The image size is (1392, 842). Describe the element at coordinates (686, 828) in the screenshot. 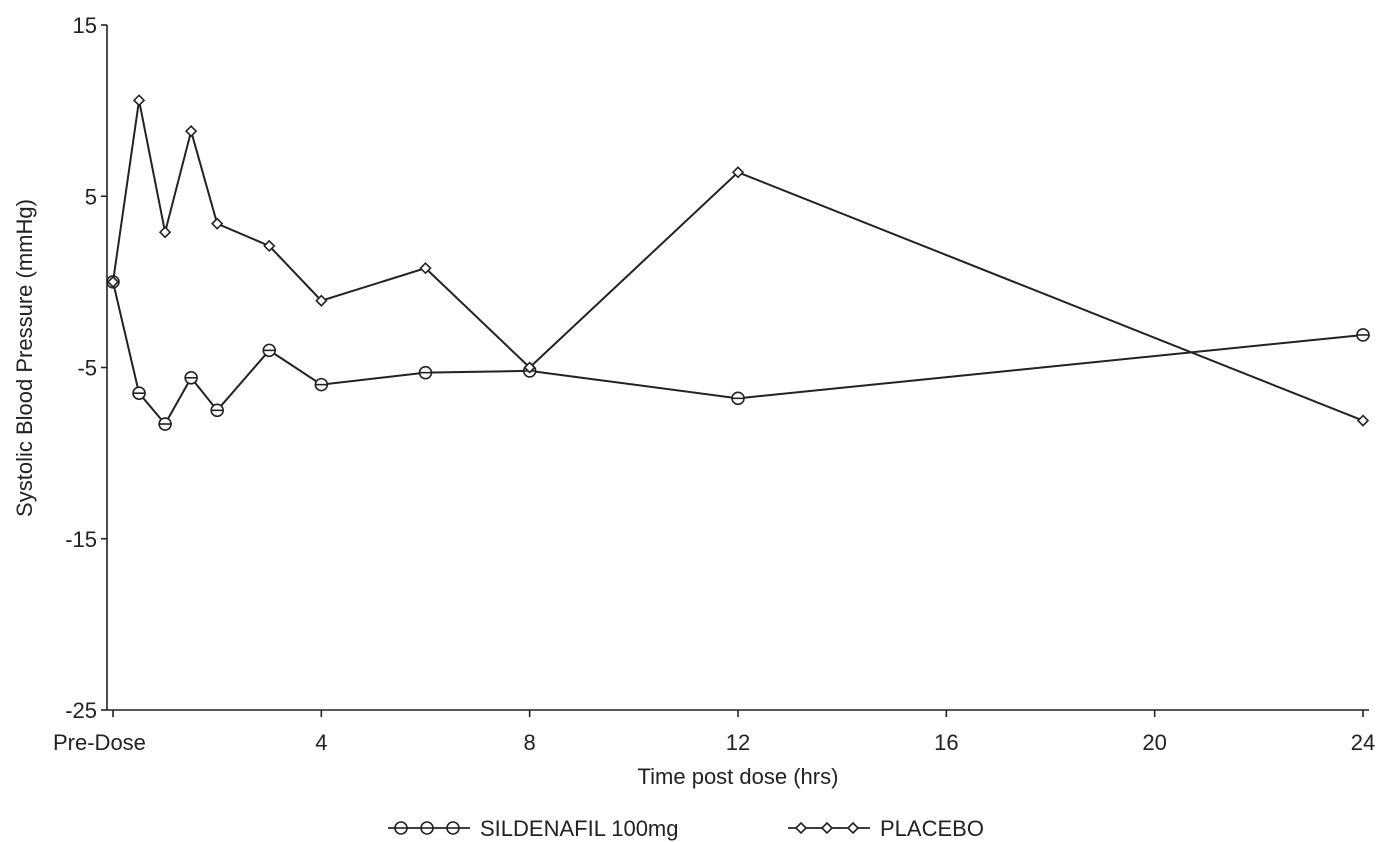

I see `chart-legend: SILDENAFIL 100mg PLACEBO` at that location.